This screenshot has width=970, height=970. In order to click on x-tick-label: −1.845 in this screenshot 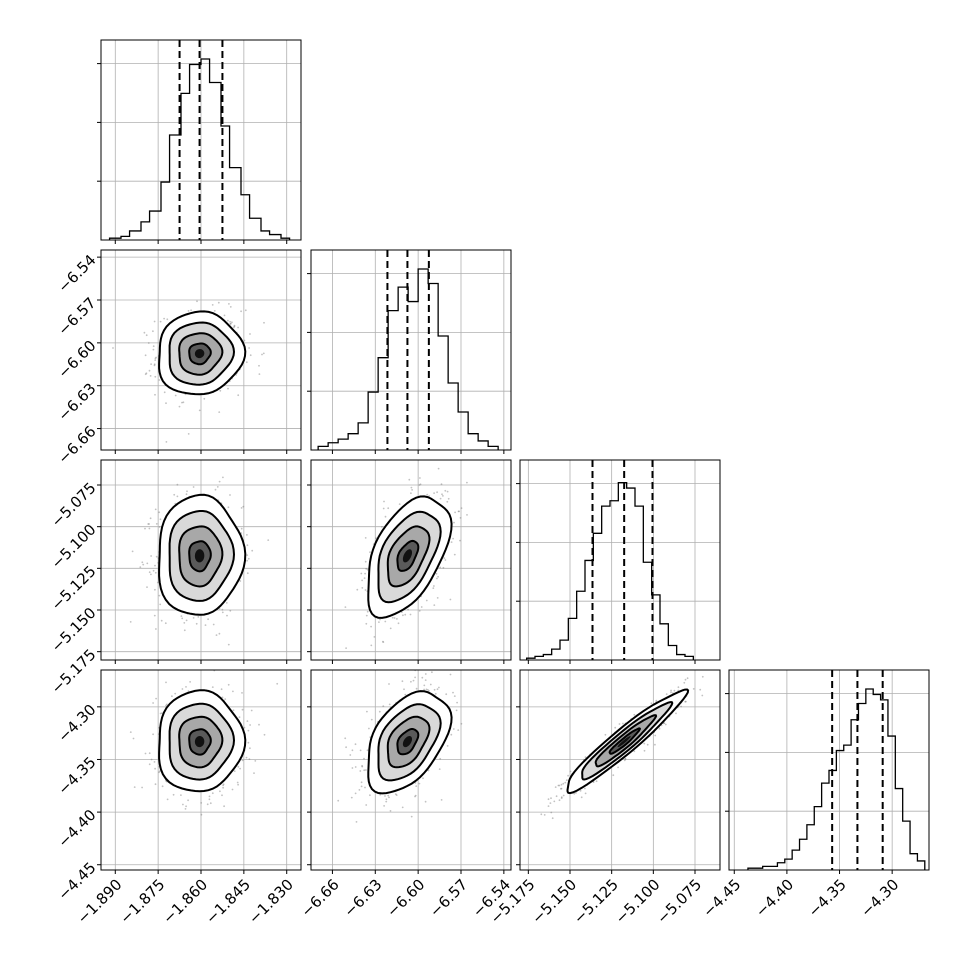, I will do `click(228, 902)`.